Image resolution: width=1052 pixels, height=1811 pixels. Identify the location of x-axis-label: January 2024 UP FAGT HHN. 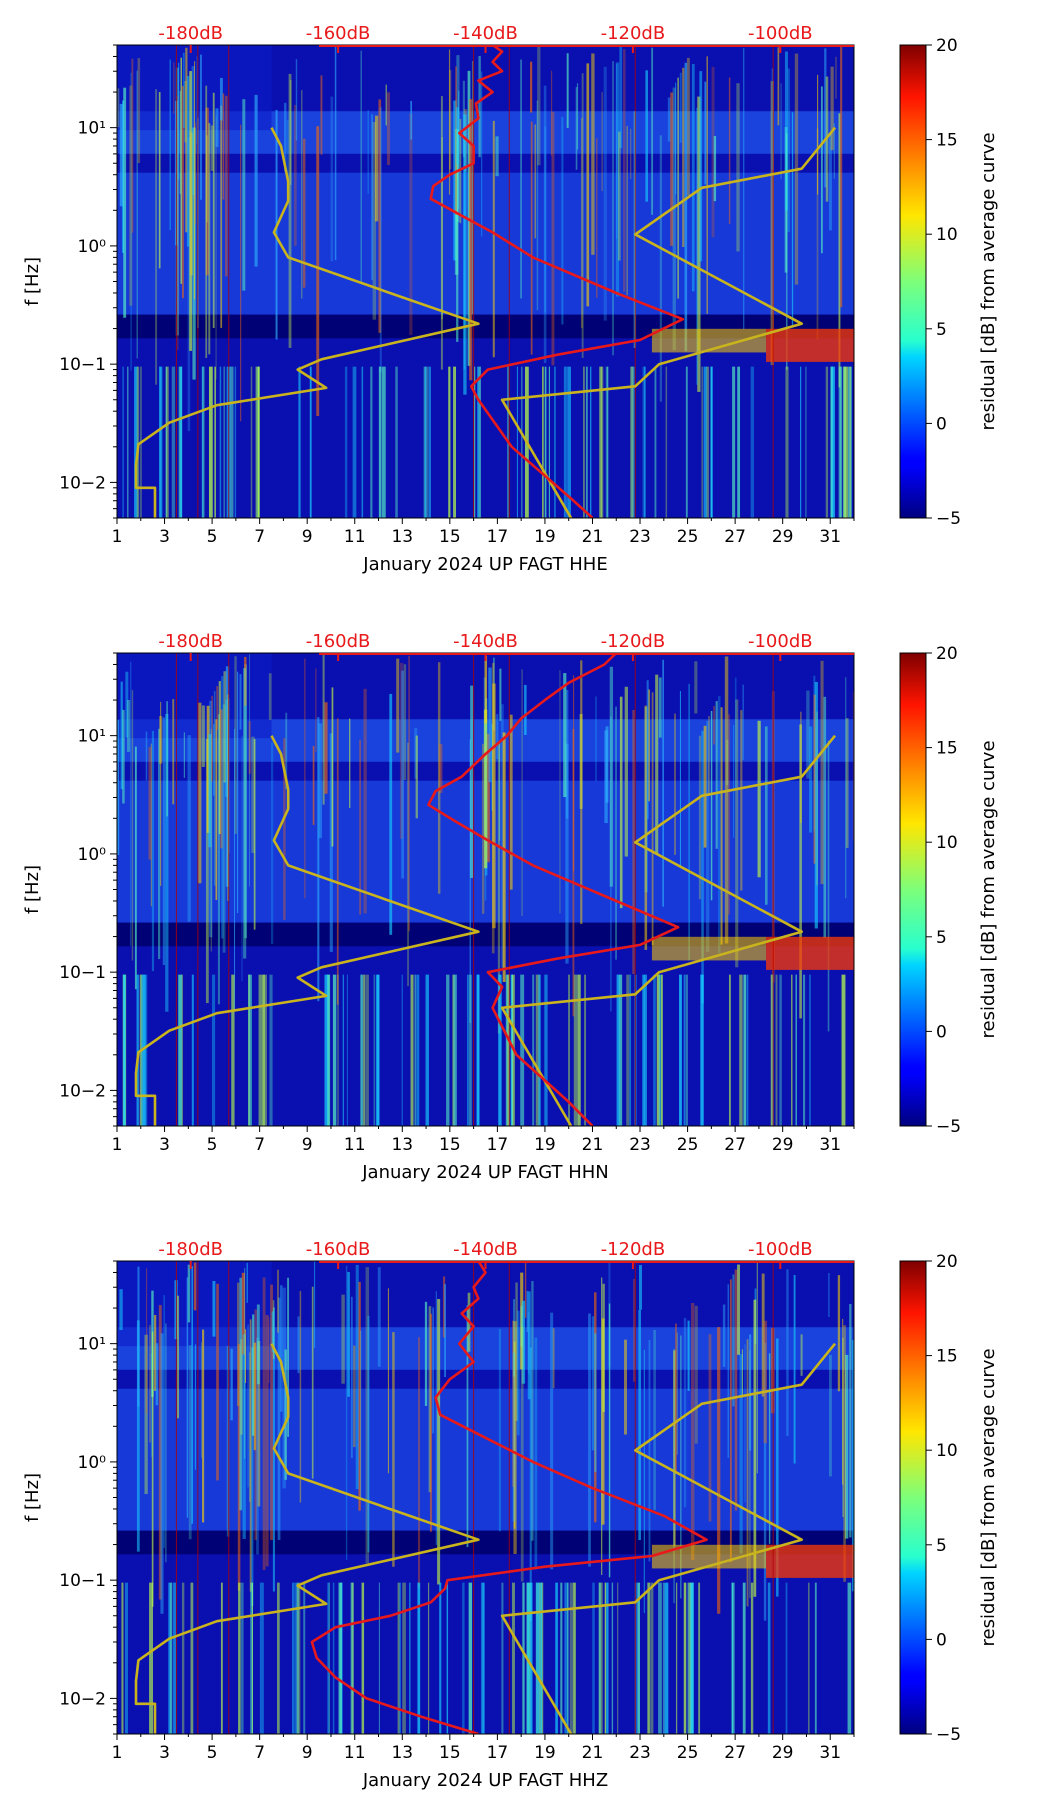
(485, 1172).